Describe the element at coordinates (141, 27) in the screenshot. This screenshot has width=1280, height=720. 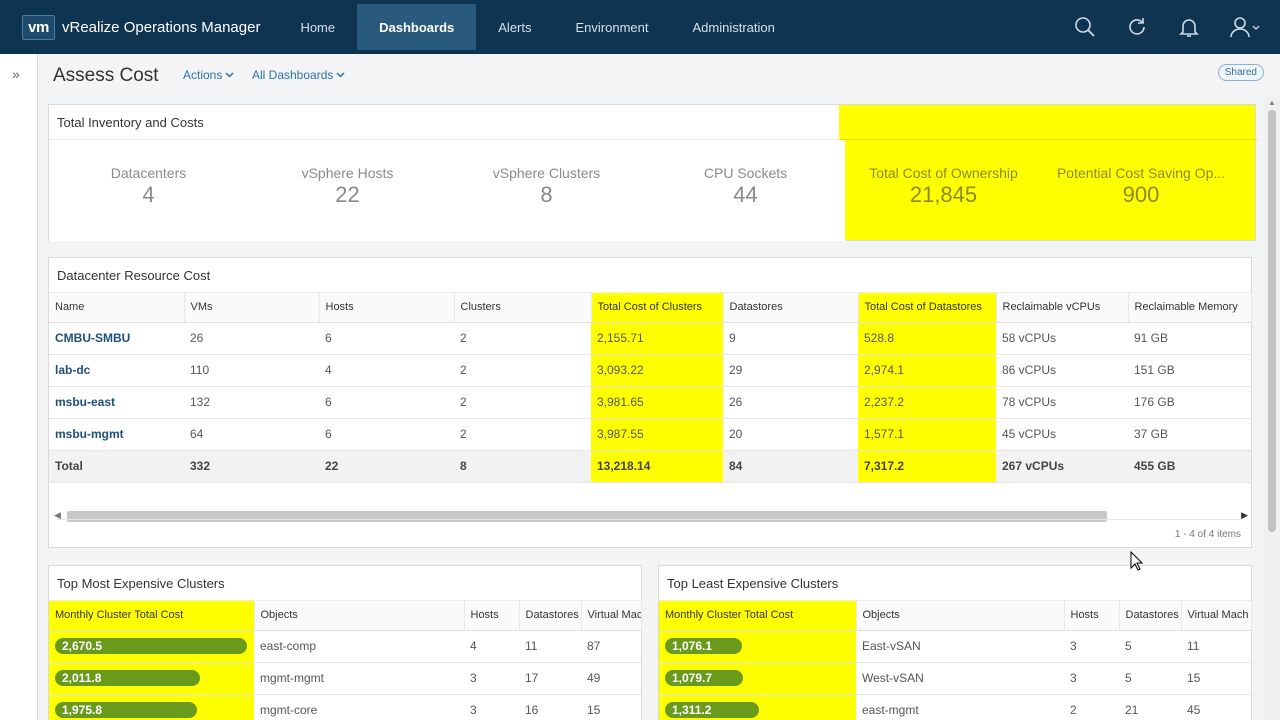
I see `vmware-logo: vm vRealize Operations Manager` at that location.